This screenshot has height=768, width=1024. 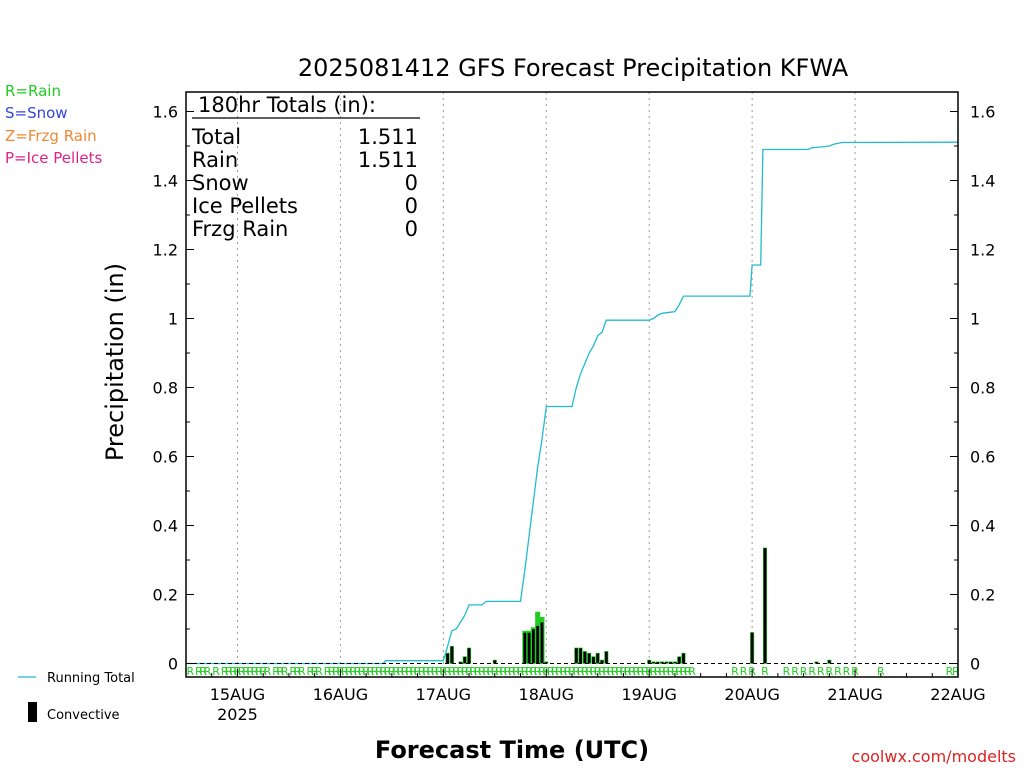 What do you see at coordinates (237, 714) in the screenshot?
I see `x-tick-sublabel: 2025` at bounding box center [237, 714].